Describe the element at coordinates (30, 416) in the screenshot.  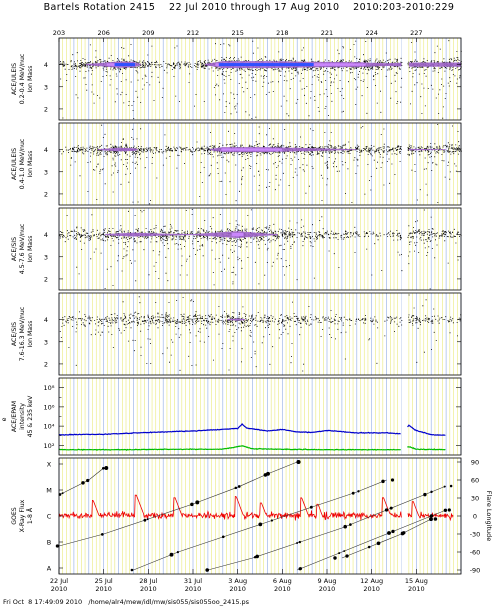
I see `panel-label-line: 45 & 235 keV` at that location.